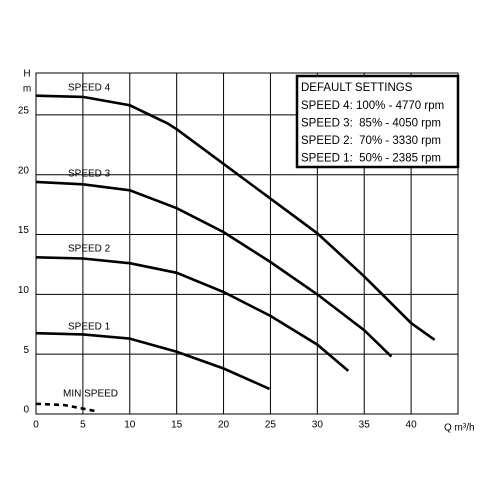 The image size is (500, 500). What do you see at coordinates (24, 111) in the screenshot?
I see `y-tick-label: 25` at bounding box center [24, 111].